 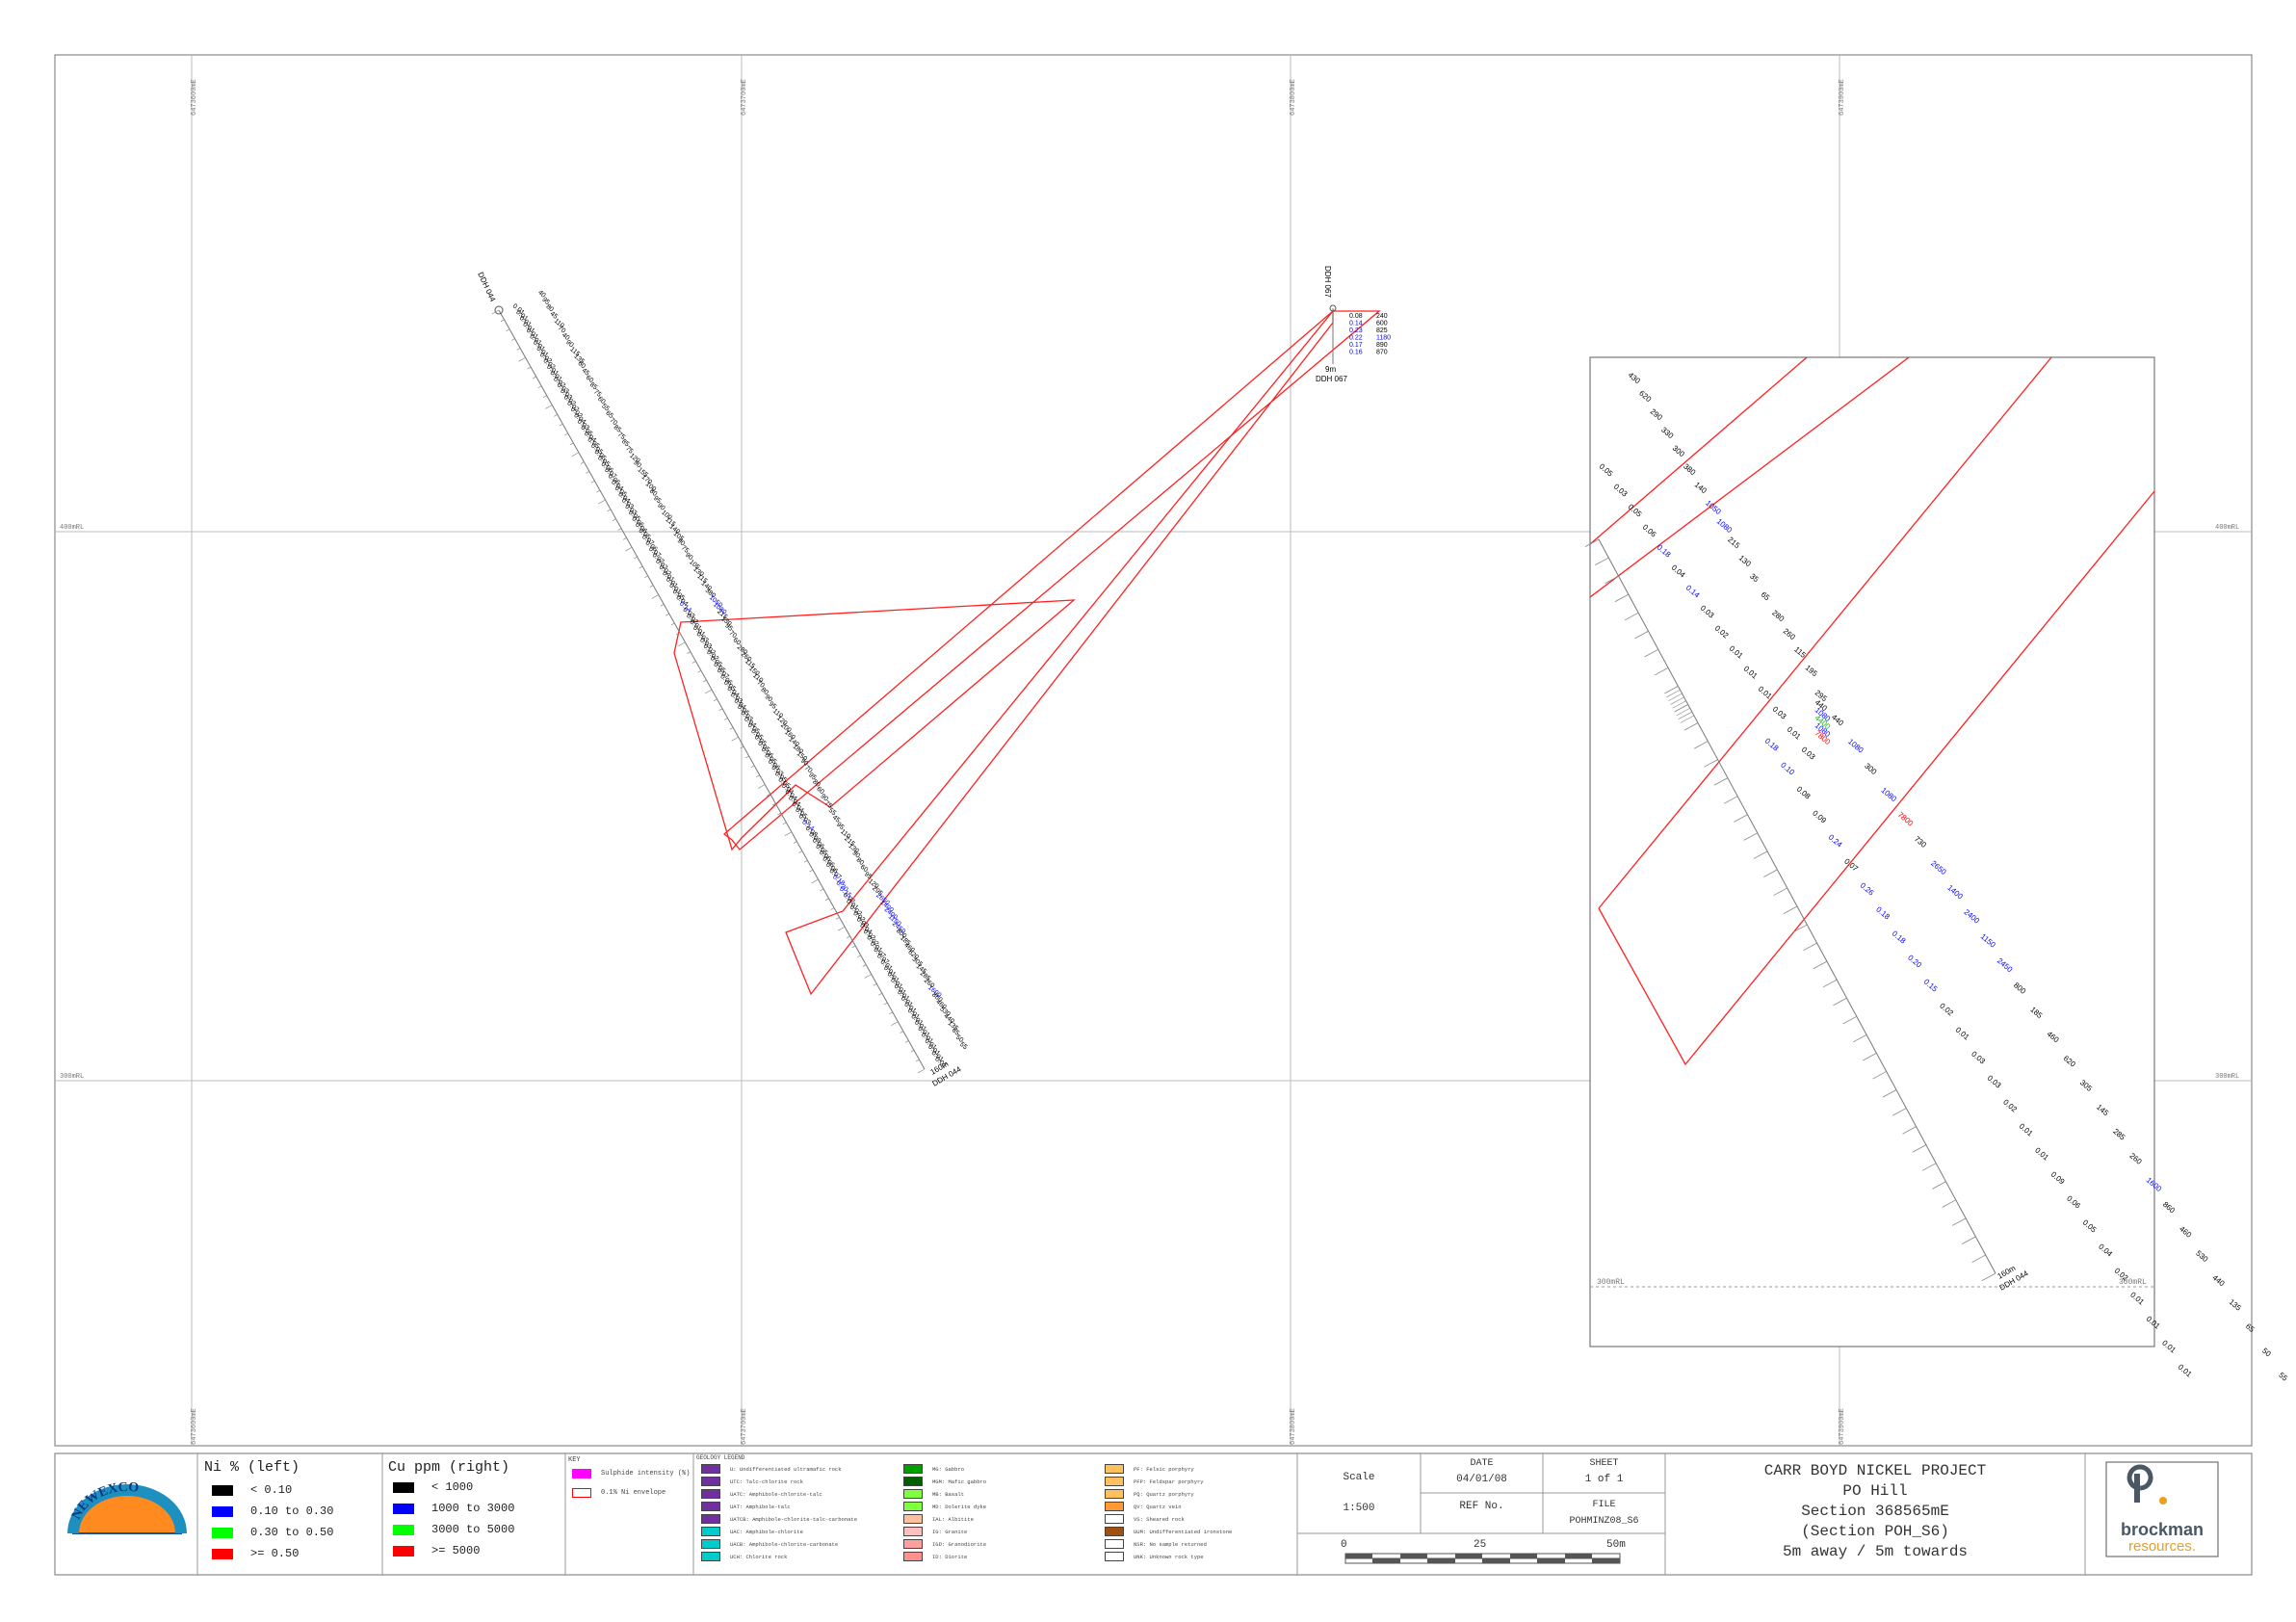 What do you see at coordinates (452, 1487) in the screenshot?
I see `cu-legend-label: < 1000` at bounding box center [452, 1487].